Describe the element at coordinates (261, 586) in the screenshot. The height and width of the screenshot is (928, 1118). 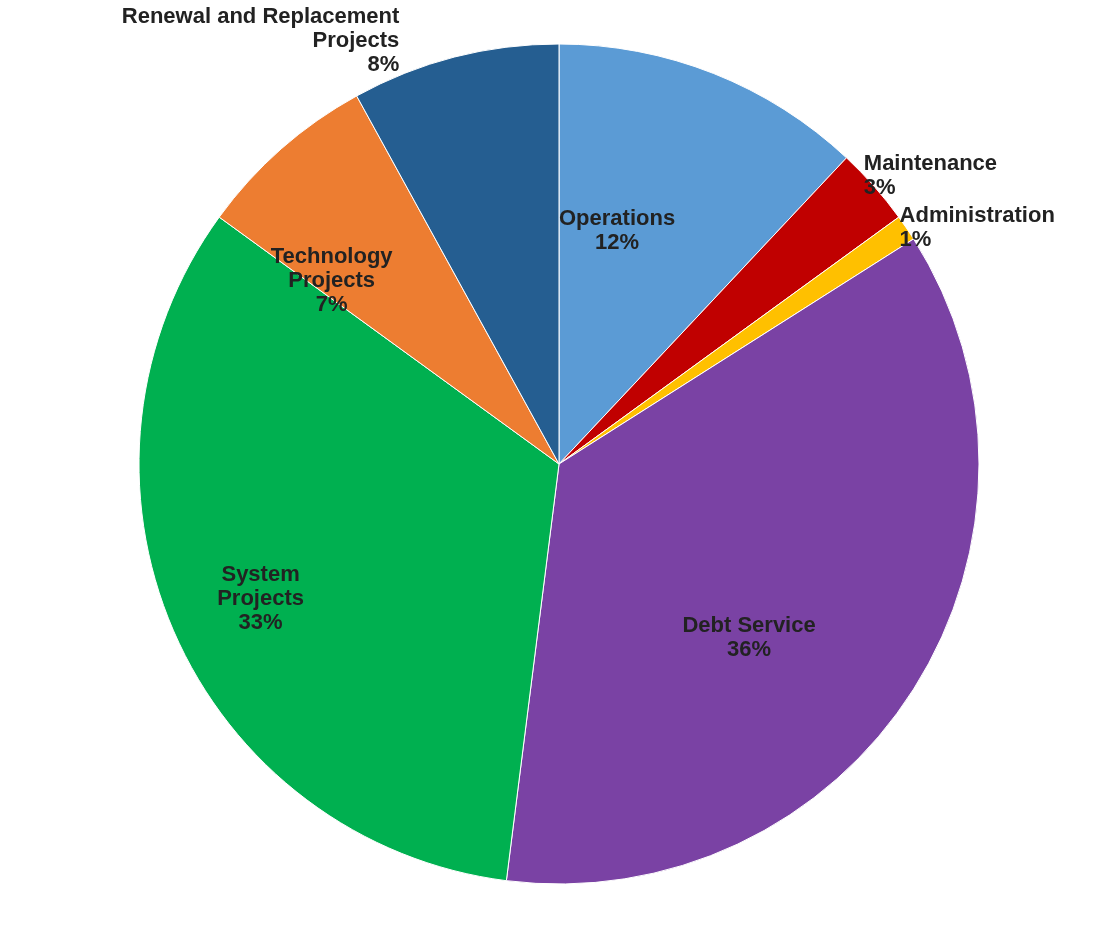
I see `slice-label: System Projects` at that location.